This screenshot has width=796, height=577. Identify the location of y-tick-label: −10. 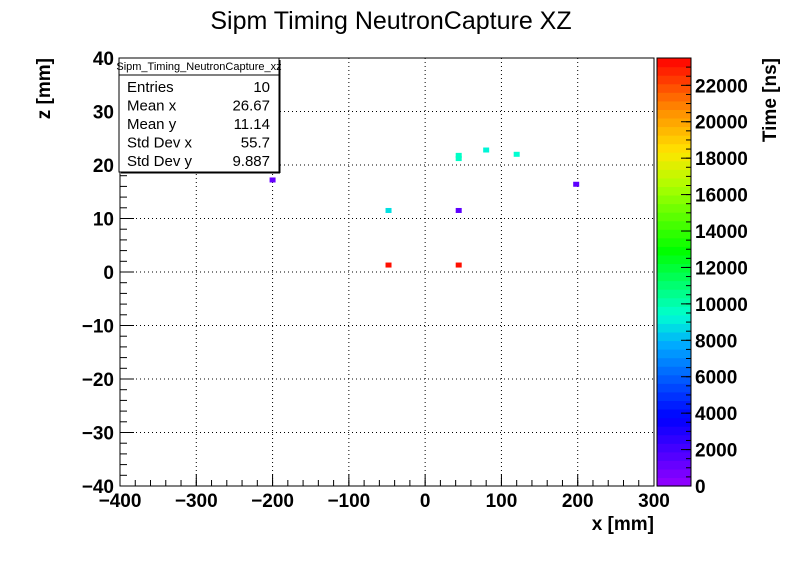
(98, 327).